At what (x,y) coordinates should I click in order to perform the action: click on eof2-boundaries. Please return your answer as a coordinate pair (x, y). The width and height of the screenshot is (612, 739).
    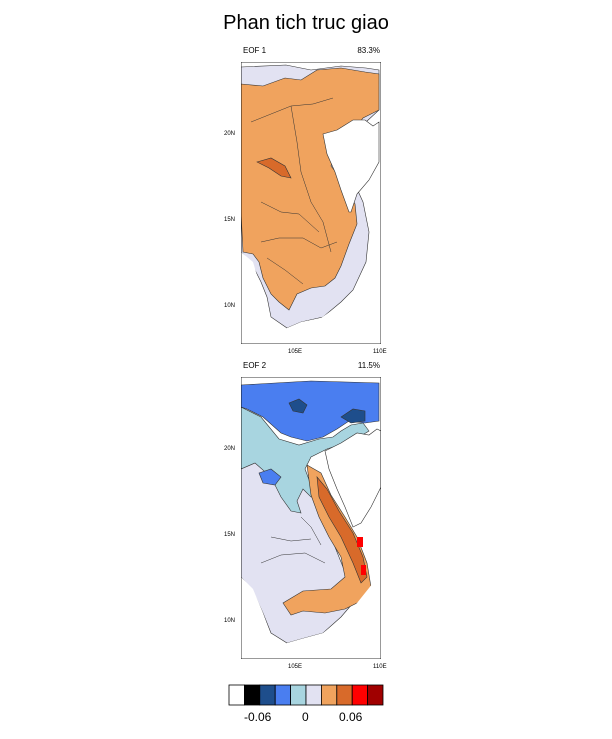
    Looking at the image, I should click on (293, 540).